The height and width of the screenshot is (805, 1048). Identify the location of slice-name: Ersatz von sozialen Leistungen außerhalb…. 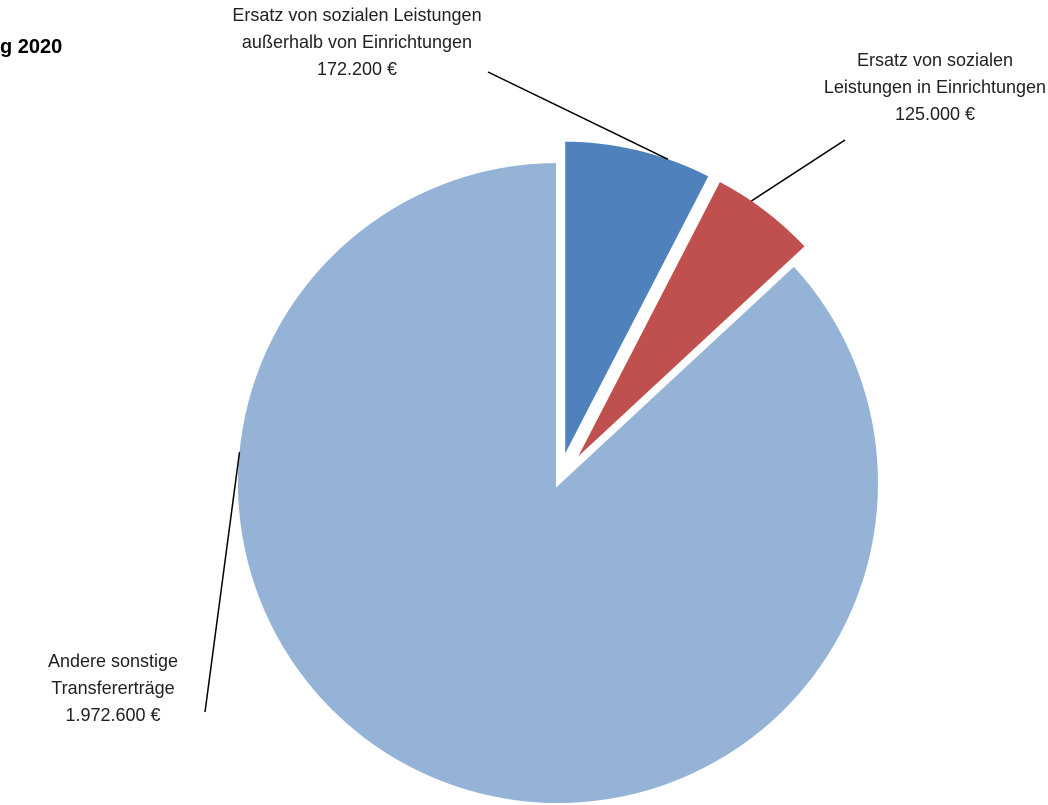
(357, 28).